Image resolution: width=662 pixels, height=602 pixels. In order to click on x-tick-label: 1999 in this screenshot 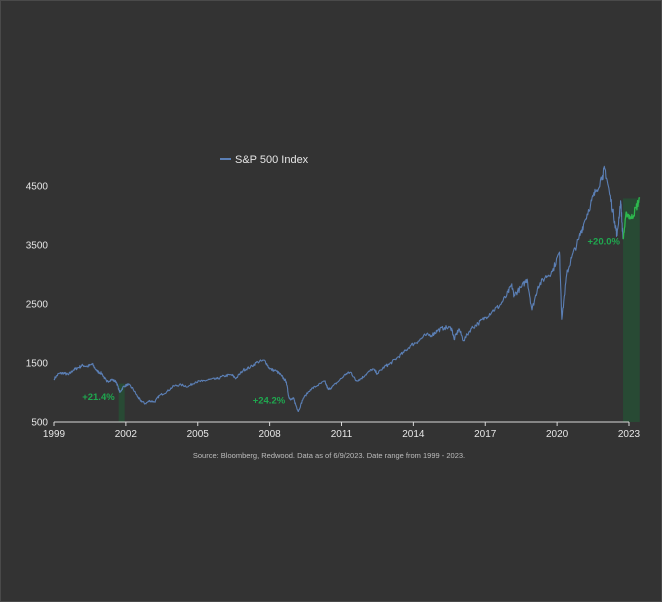, I will do `click(54, 434)`.